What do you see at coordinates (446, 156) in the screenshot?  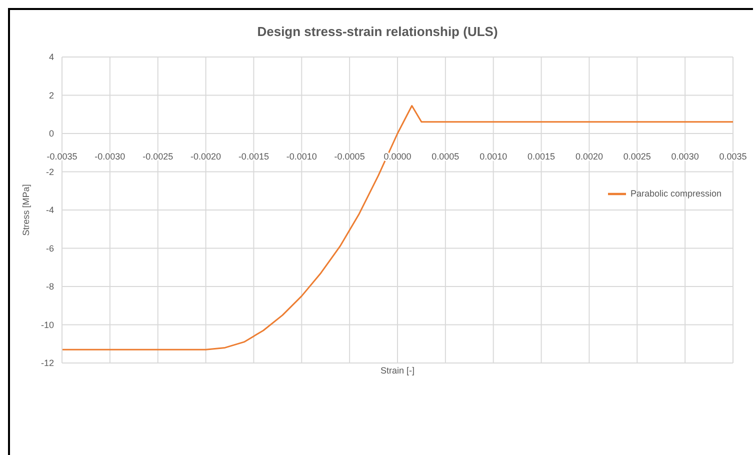 I see `x-tick-label: 0.0005` at bounding box center [446, 156].